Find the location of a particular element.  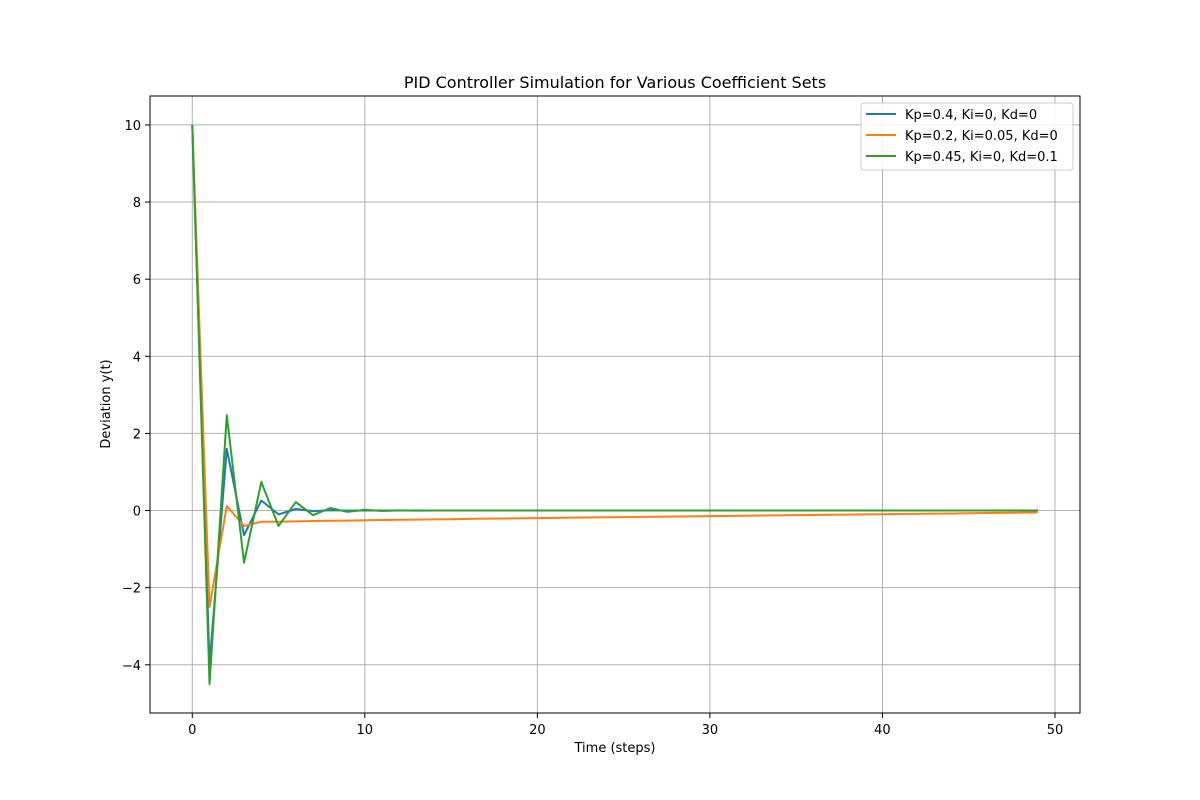

y-tick-label: 2 is located at coordinates (137, 434).